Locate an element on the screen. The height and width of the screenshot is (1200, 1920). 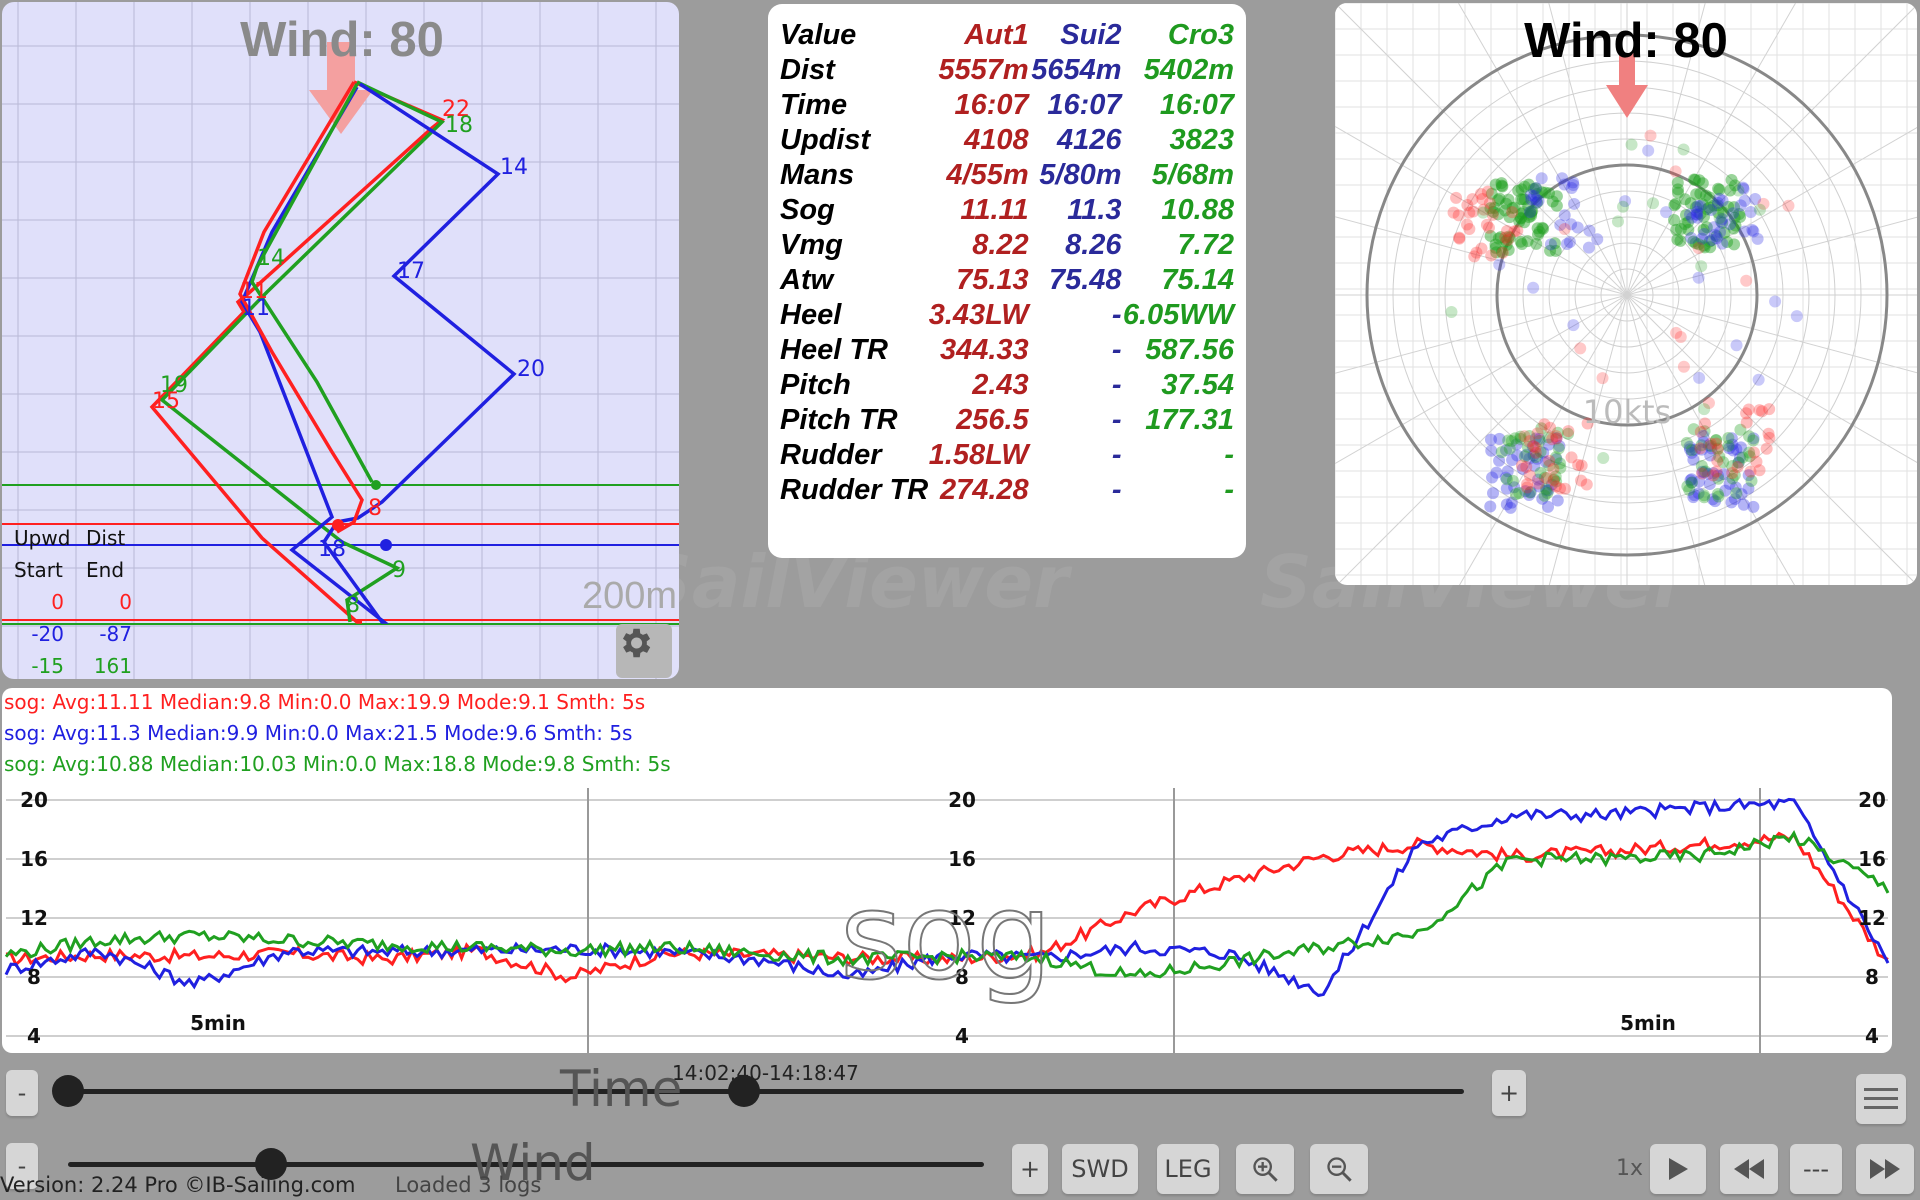
table-row: Dist 5557m 5654m 5402m is located at coordinates (1007, 70).